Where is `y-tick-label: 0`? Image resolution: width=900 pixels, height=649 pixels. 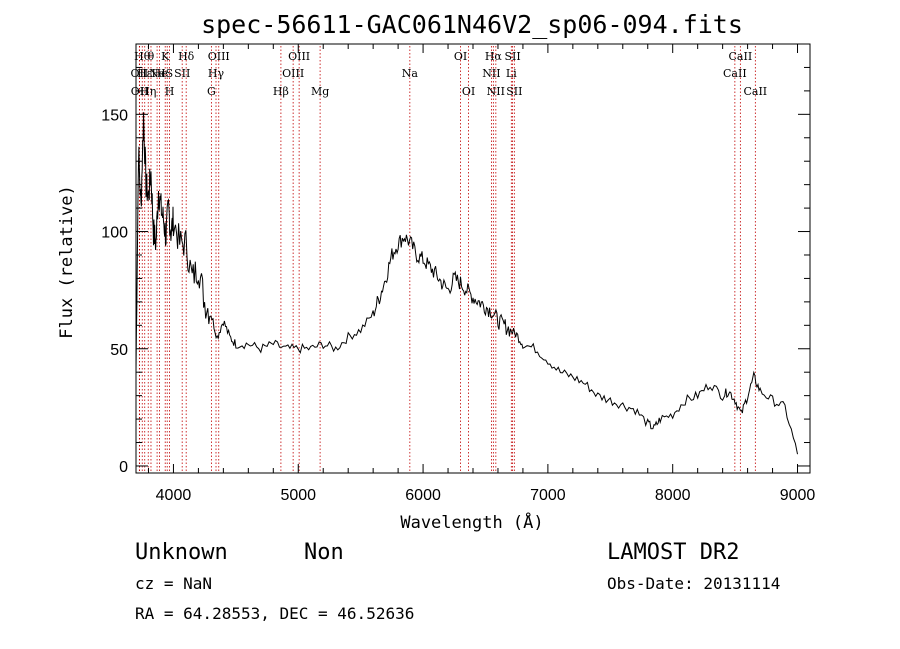 y-tick-label: 0 is located at coordinates (123, 467).